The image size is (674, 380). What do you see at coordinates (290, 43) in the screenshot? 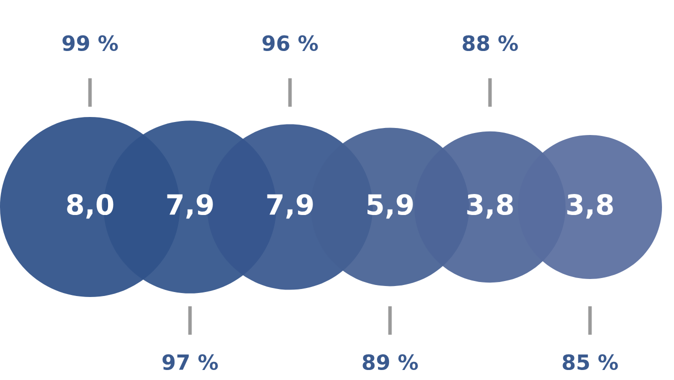
I see `text: 96 %` at bounding box center [290, 43].